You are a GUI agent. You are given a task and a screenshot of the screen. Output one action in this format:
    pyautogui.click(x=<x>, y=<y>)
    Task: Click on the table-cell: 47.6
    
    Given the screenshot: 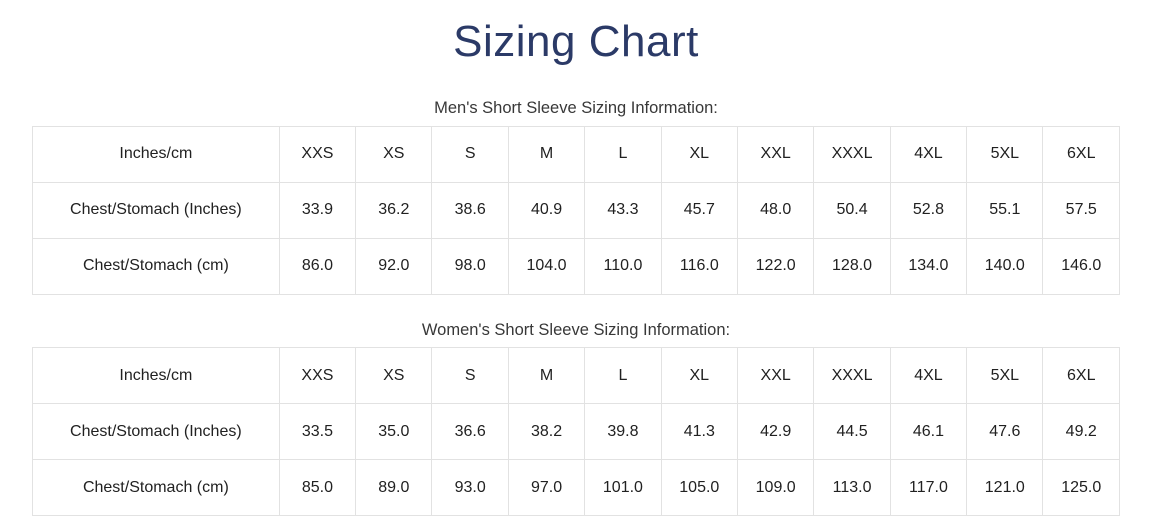 What is the action you would take?
    pyautogui.click(x=1005, y=432)
    